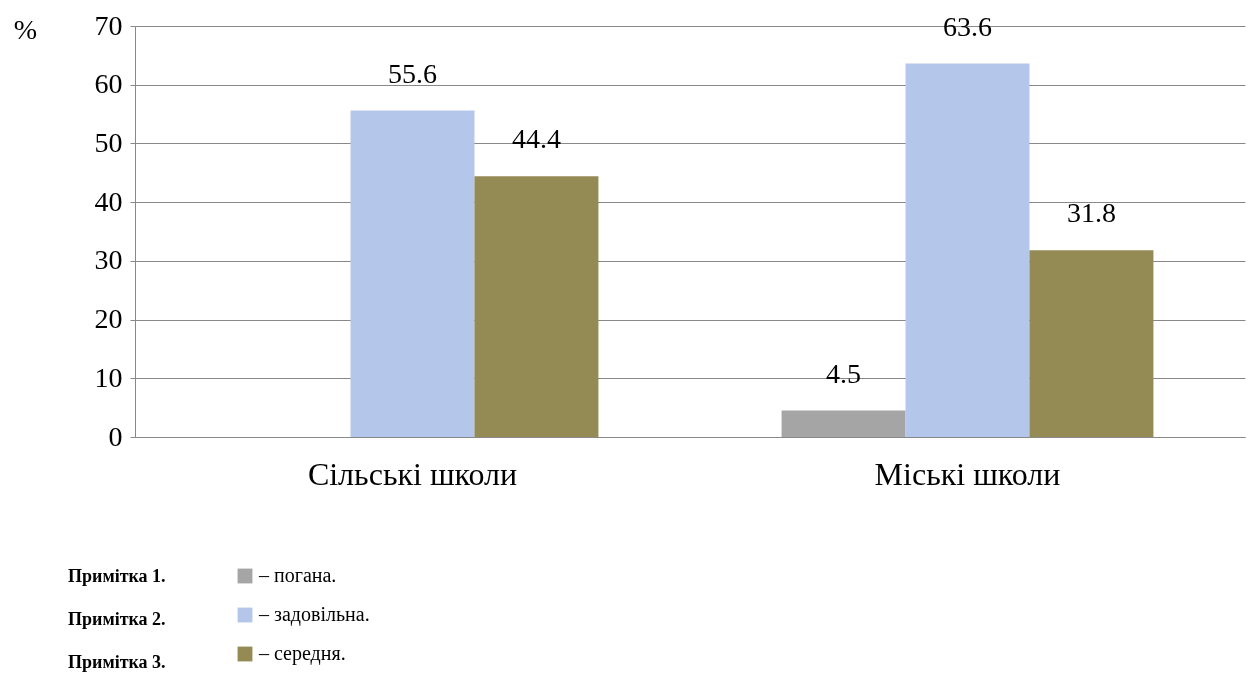 This screenshot has height=679, width=1251. I want to click on text: Примітка 1., so click(117, 576).